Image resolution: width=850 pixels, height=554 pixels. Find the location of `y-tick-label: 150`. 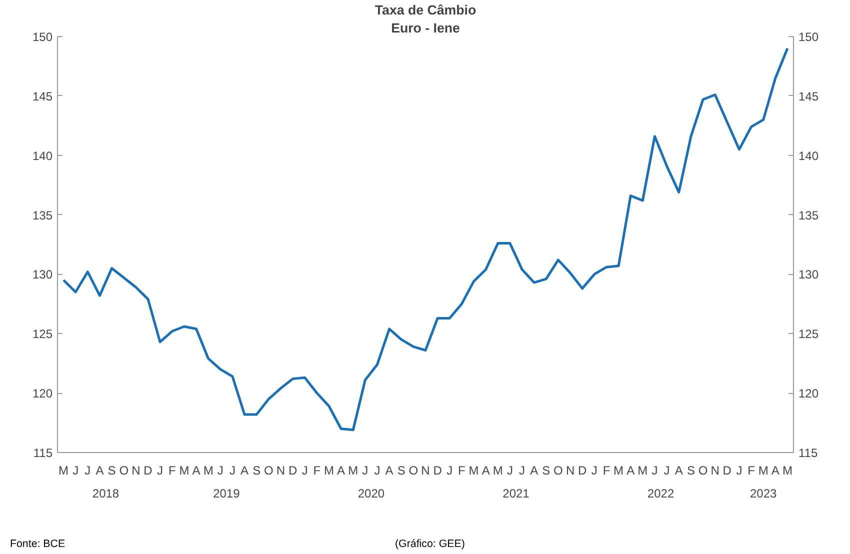

y-tick-label: 150 is located at coordinates (42, 37).